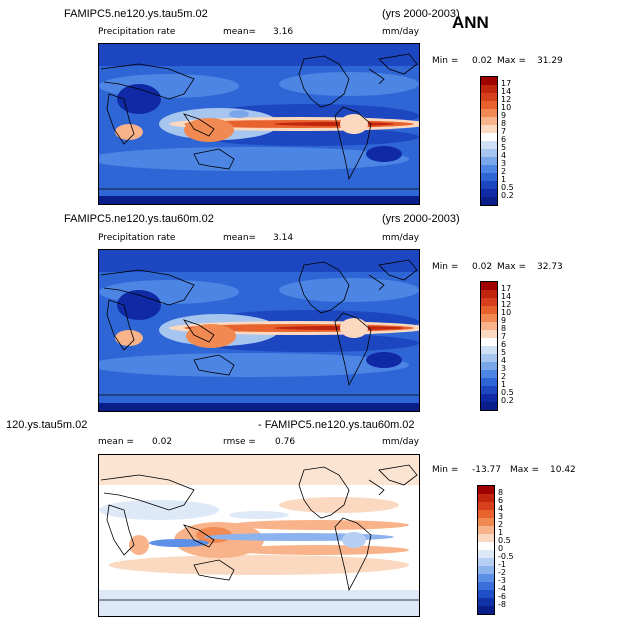 The width and height of the screenshot is (624, 626). Describe the element at coordinates (445, 267) in the screenshot. I see `panel2-min-label: Min =` at that location.